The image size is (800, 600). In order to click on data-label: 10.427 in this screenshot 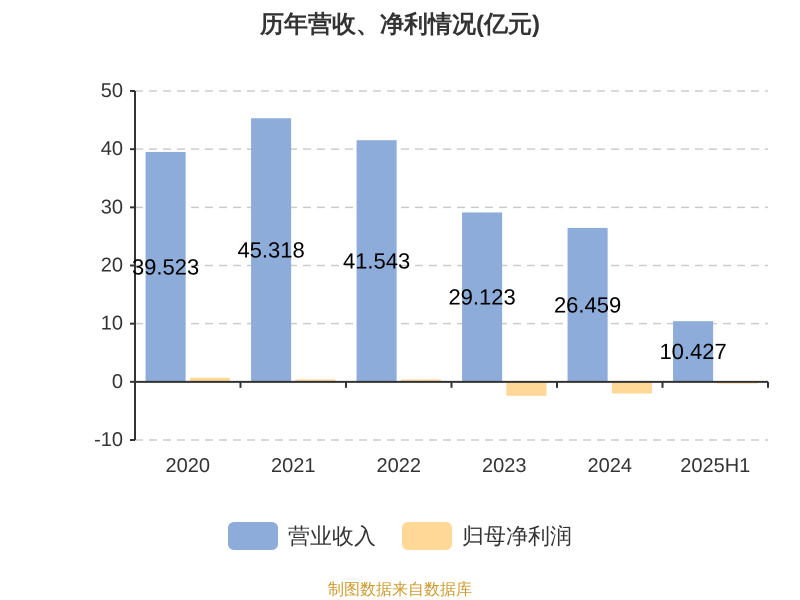, I will do `click(693, 351)`.